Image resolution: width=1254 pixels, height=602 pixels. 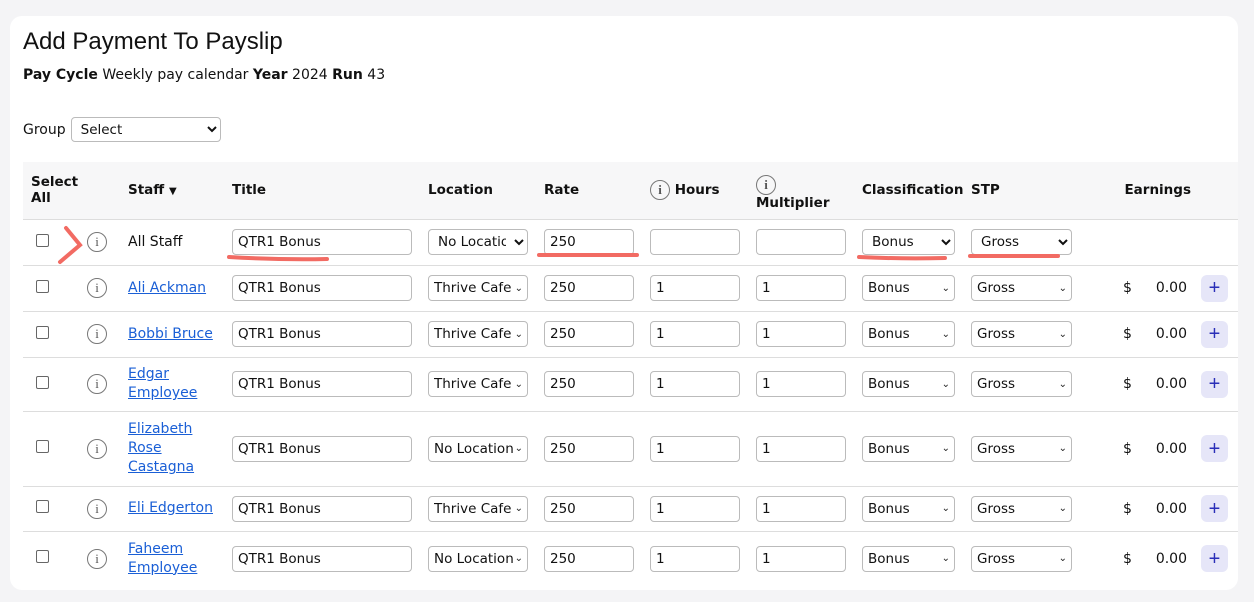 What do you see at coordinates (172, 192) in the screenshot?
I see `caret-down-icon: ▼` at bounding box center [172, 192].